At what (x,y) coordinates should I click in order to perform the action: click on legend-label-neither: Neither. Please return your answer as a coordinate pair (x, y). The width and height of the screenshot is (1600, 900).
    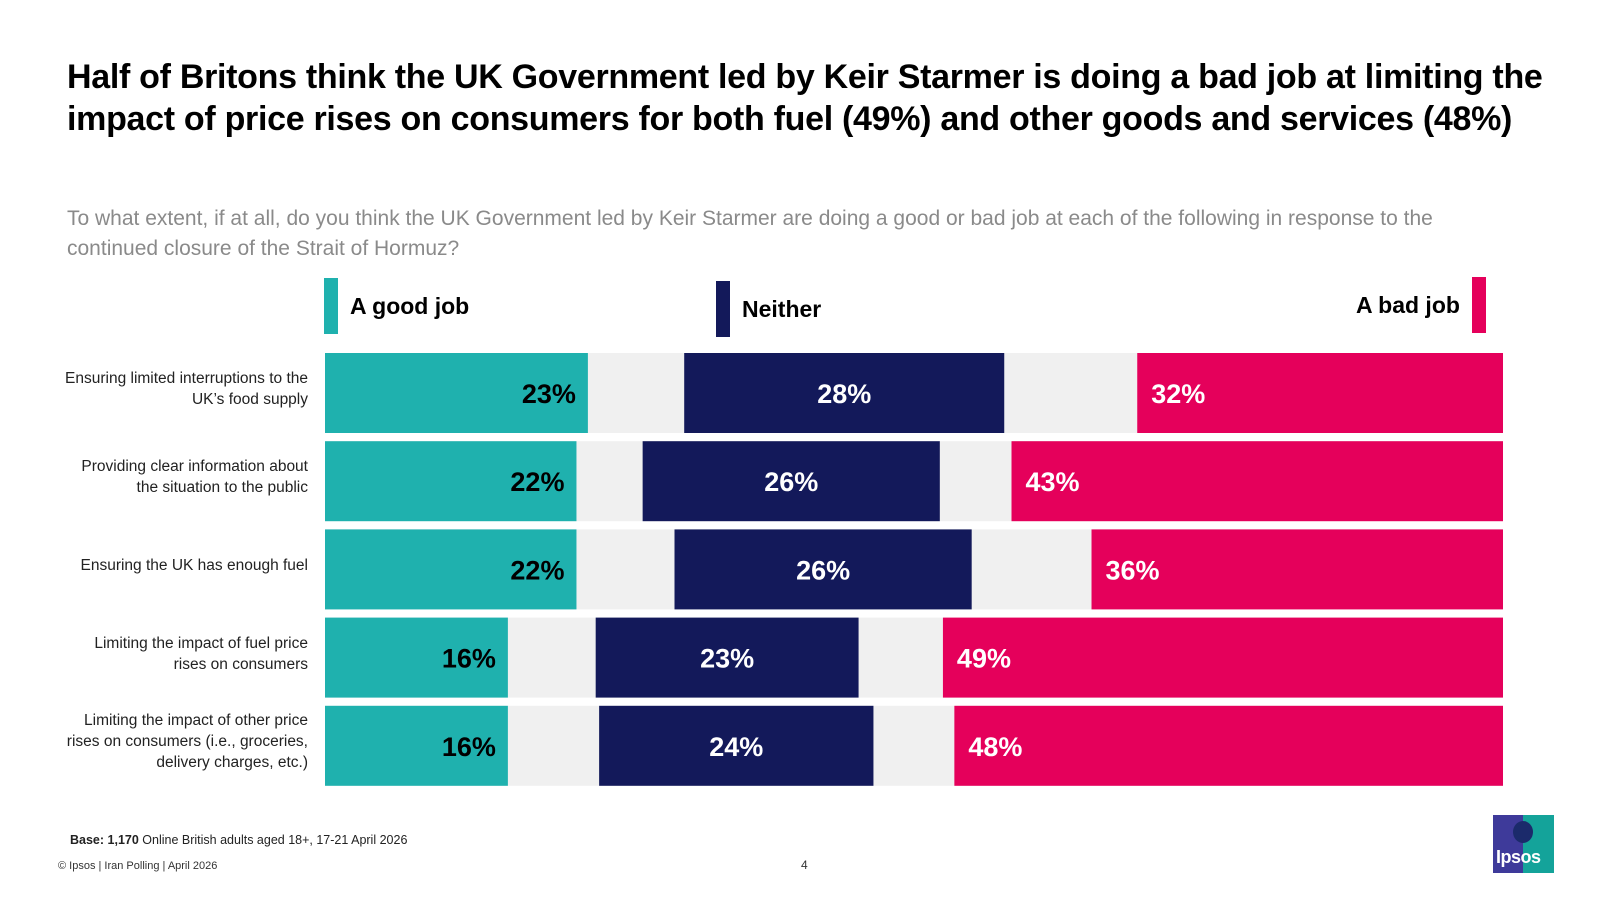
    Looking at the image, I should click on (782, 308).